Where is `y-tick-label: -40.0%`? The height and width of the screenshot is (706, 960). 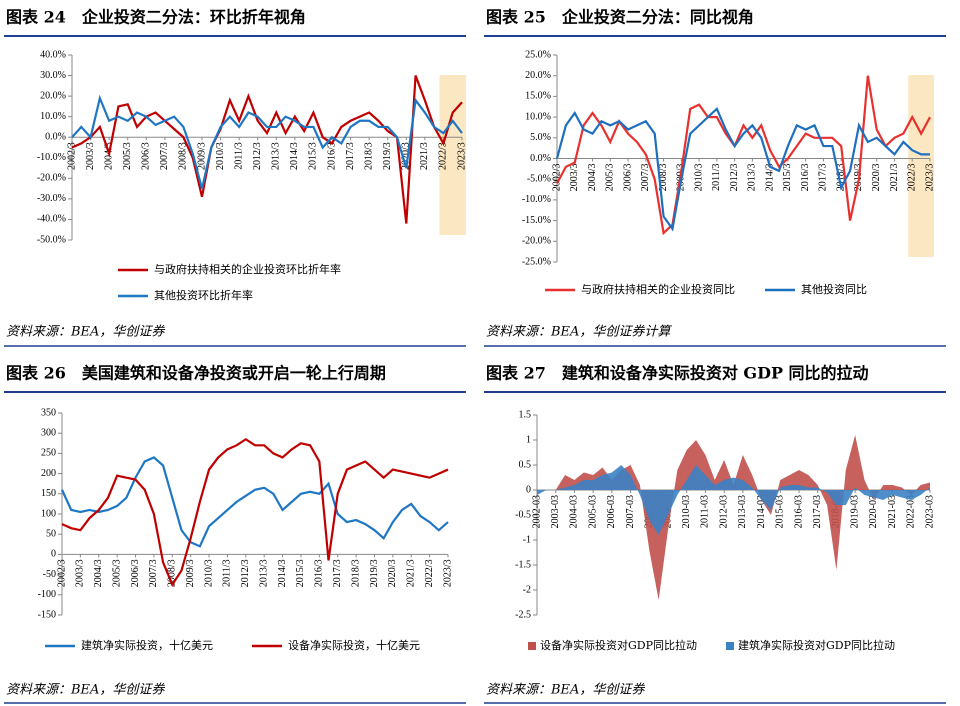
y-tick-label: -40.0% is located at coordinates (51, 219).